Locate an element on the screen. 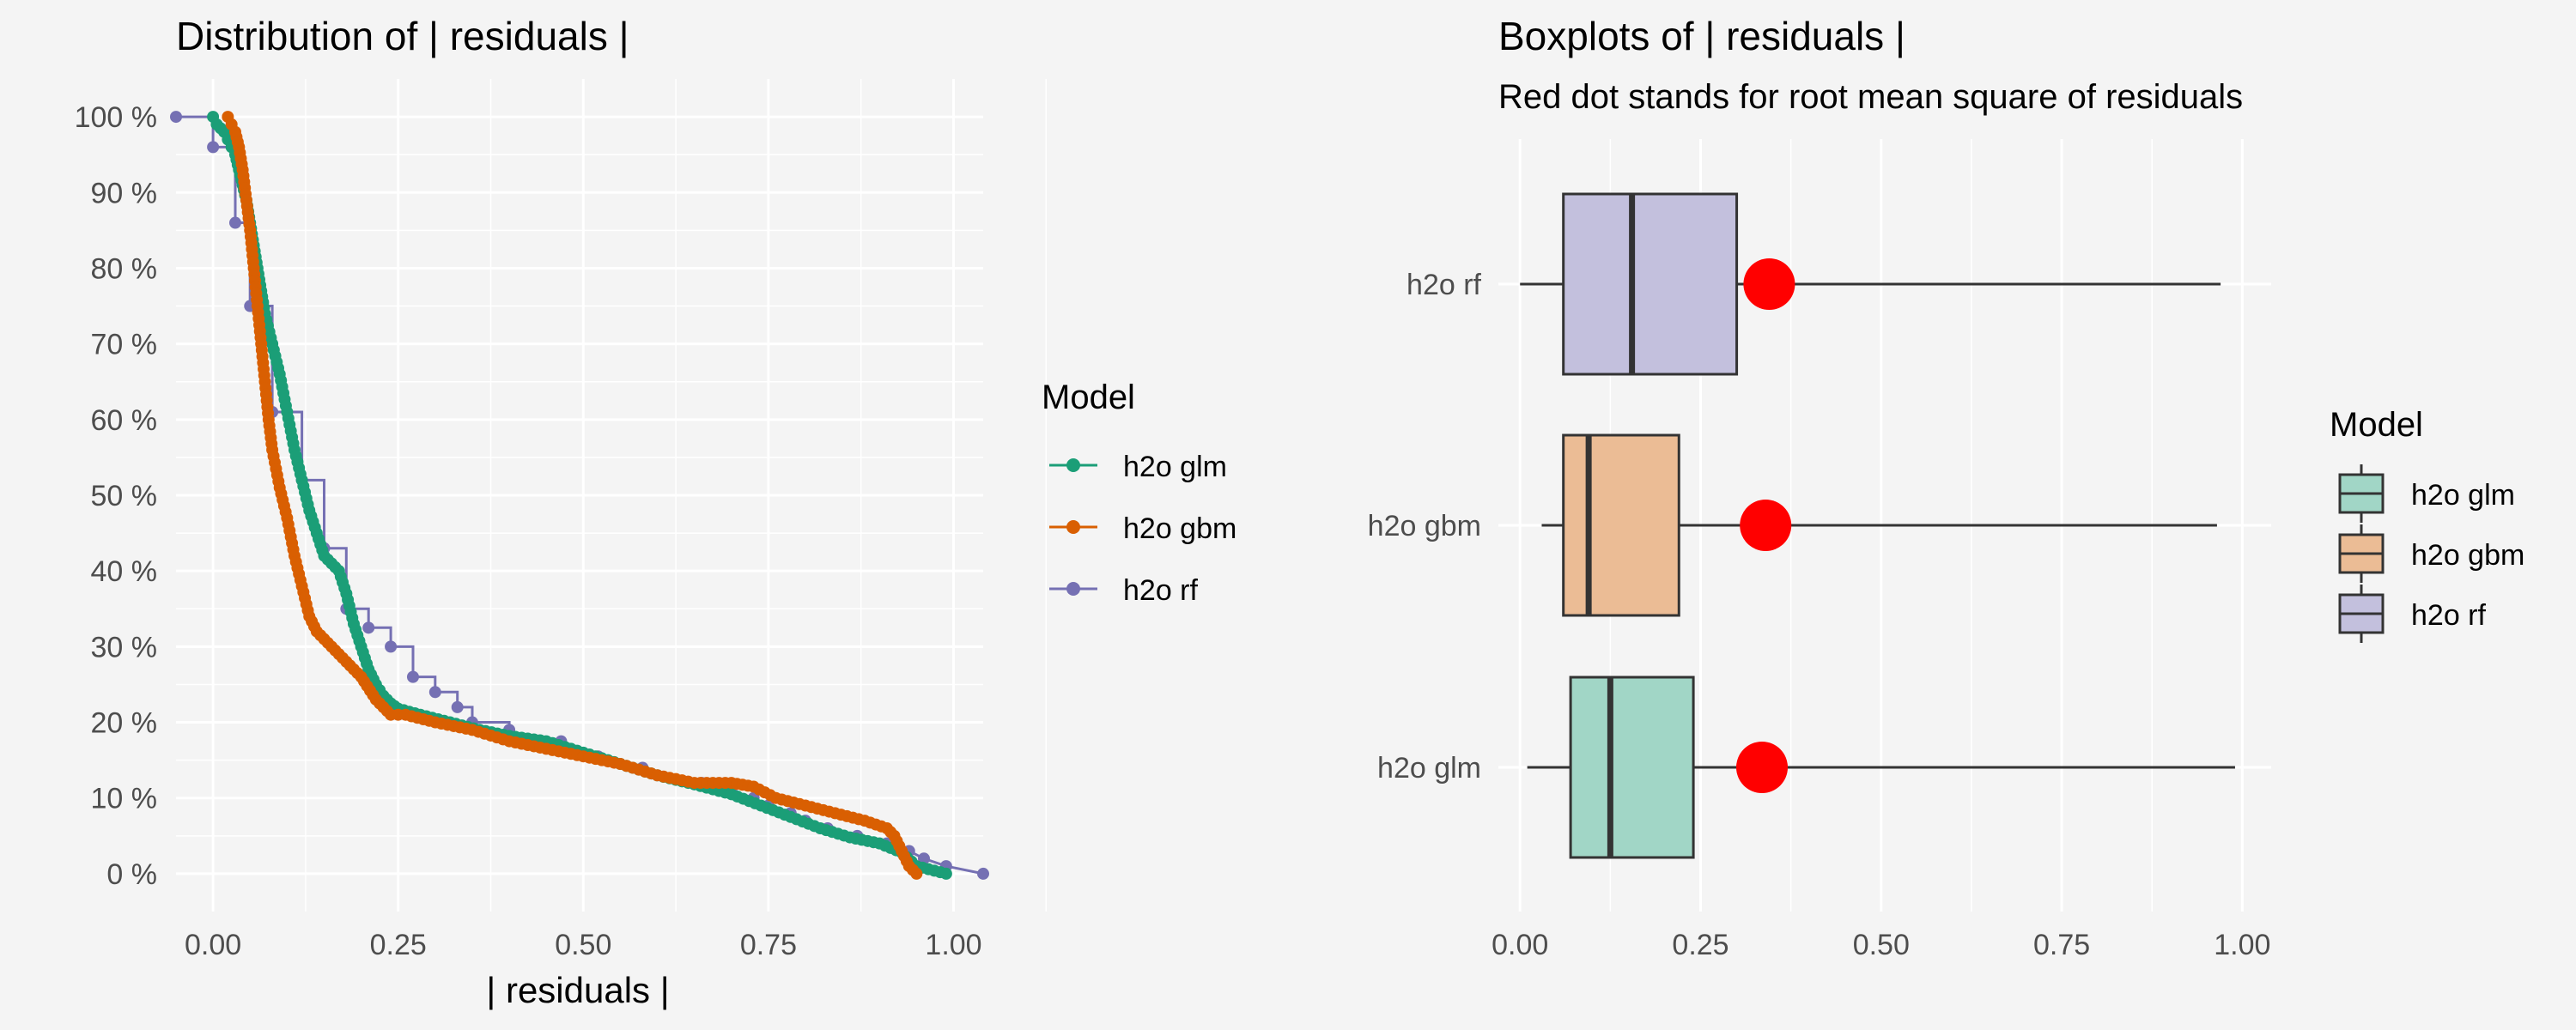 The image size is (2576, 1030). boxplot-title: Boxplots of | residuals | is located at coordinates (1701, 36).